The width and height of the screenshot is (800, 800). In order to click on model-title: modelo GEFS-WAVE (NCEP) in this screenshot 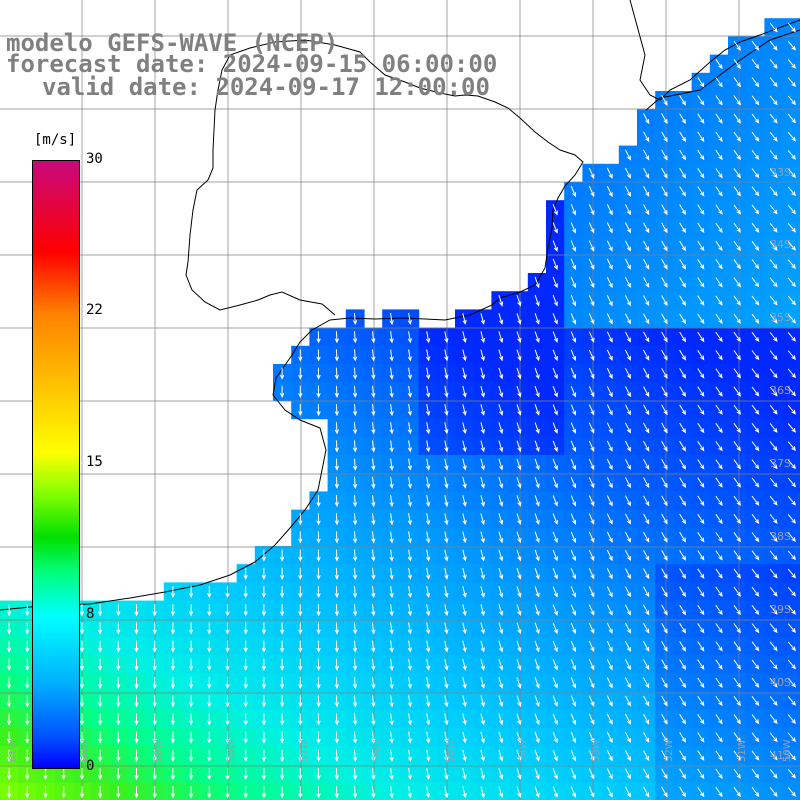, I will do `click(172, 43)`.